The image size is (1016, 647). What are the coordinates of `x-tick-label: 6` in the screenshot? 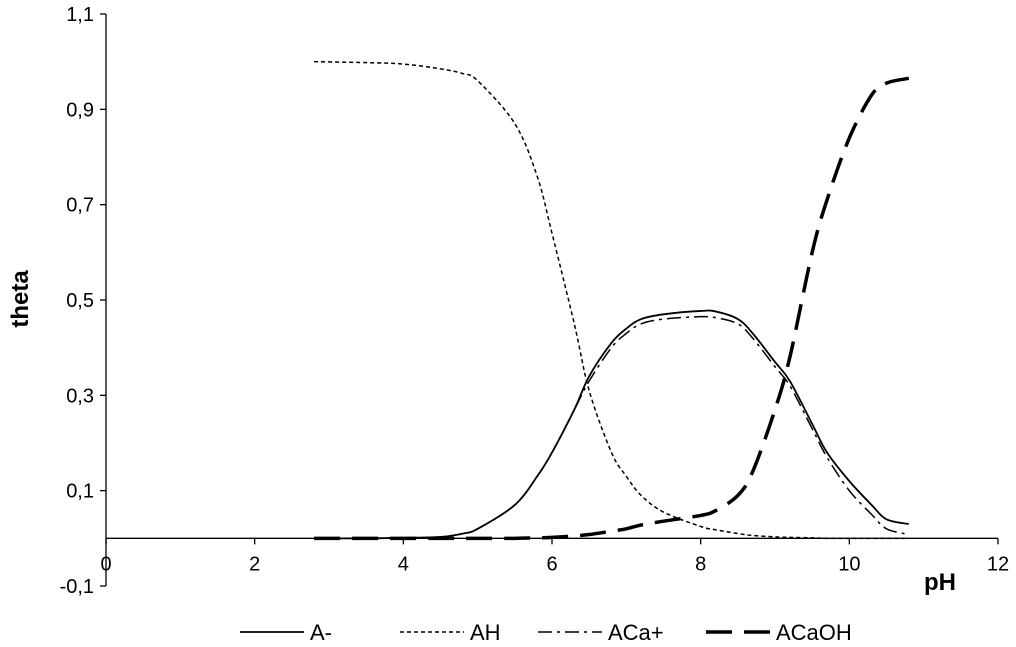 It's located at (551, 564).